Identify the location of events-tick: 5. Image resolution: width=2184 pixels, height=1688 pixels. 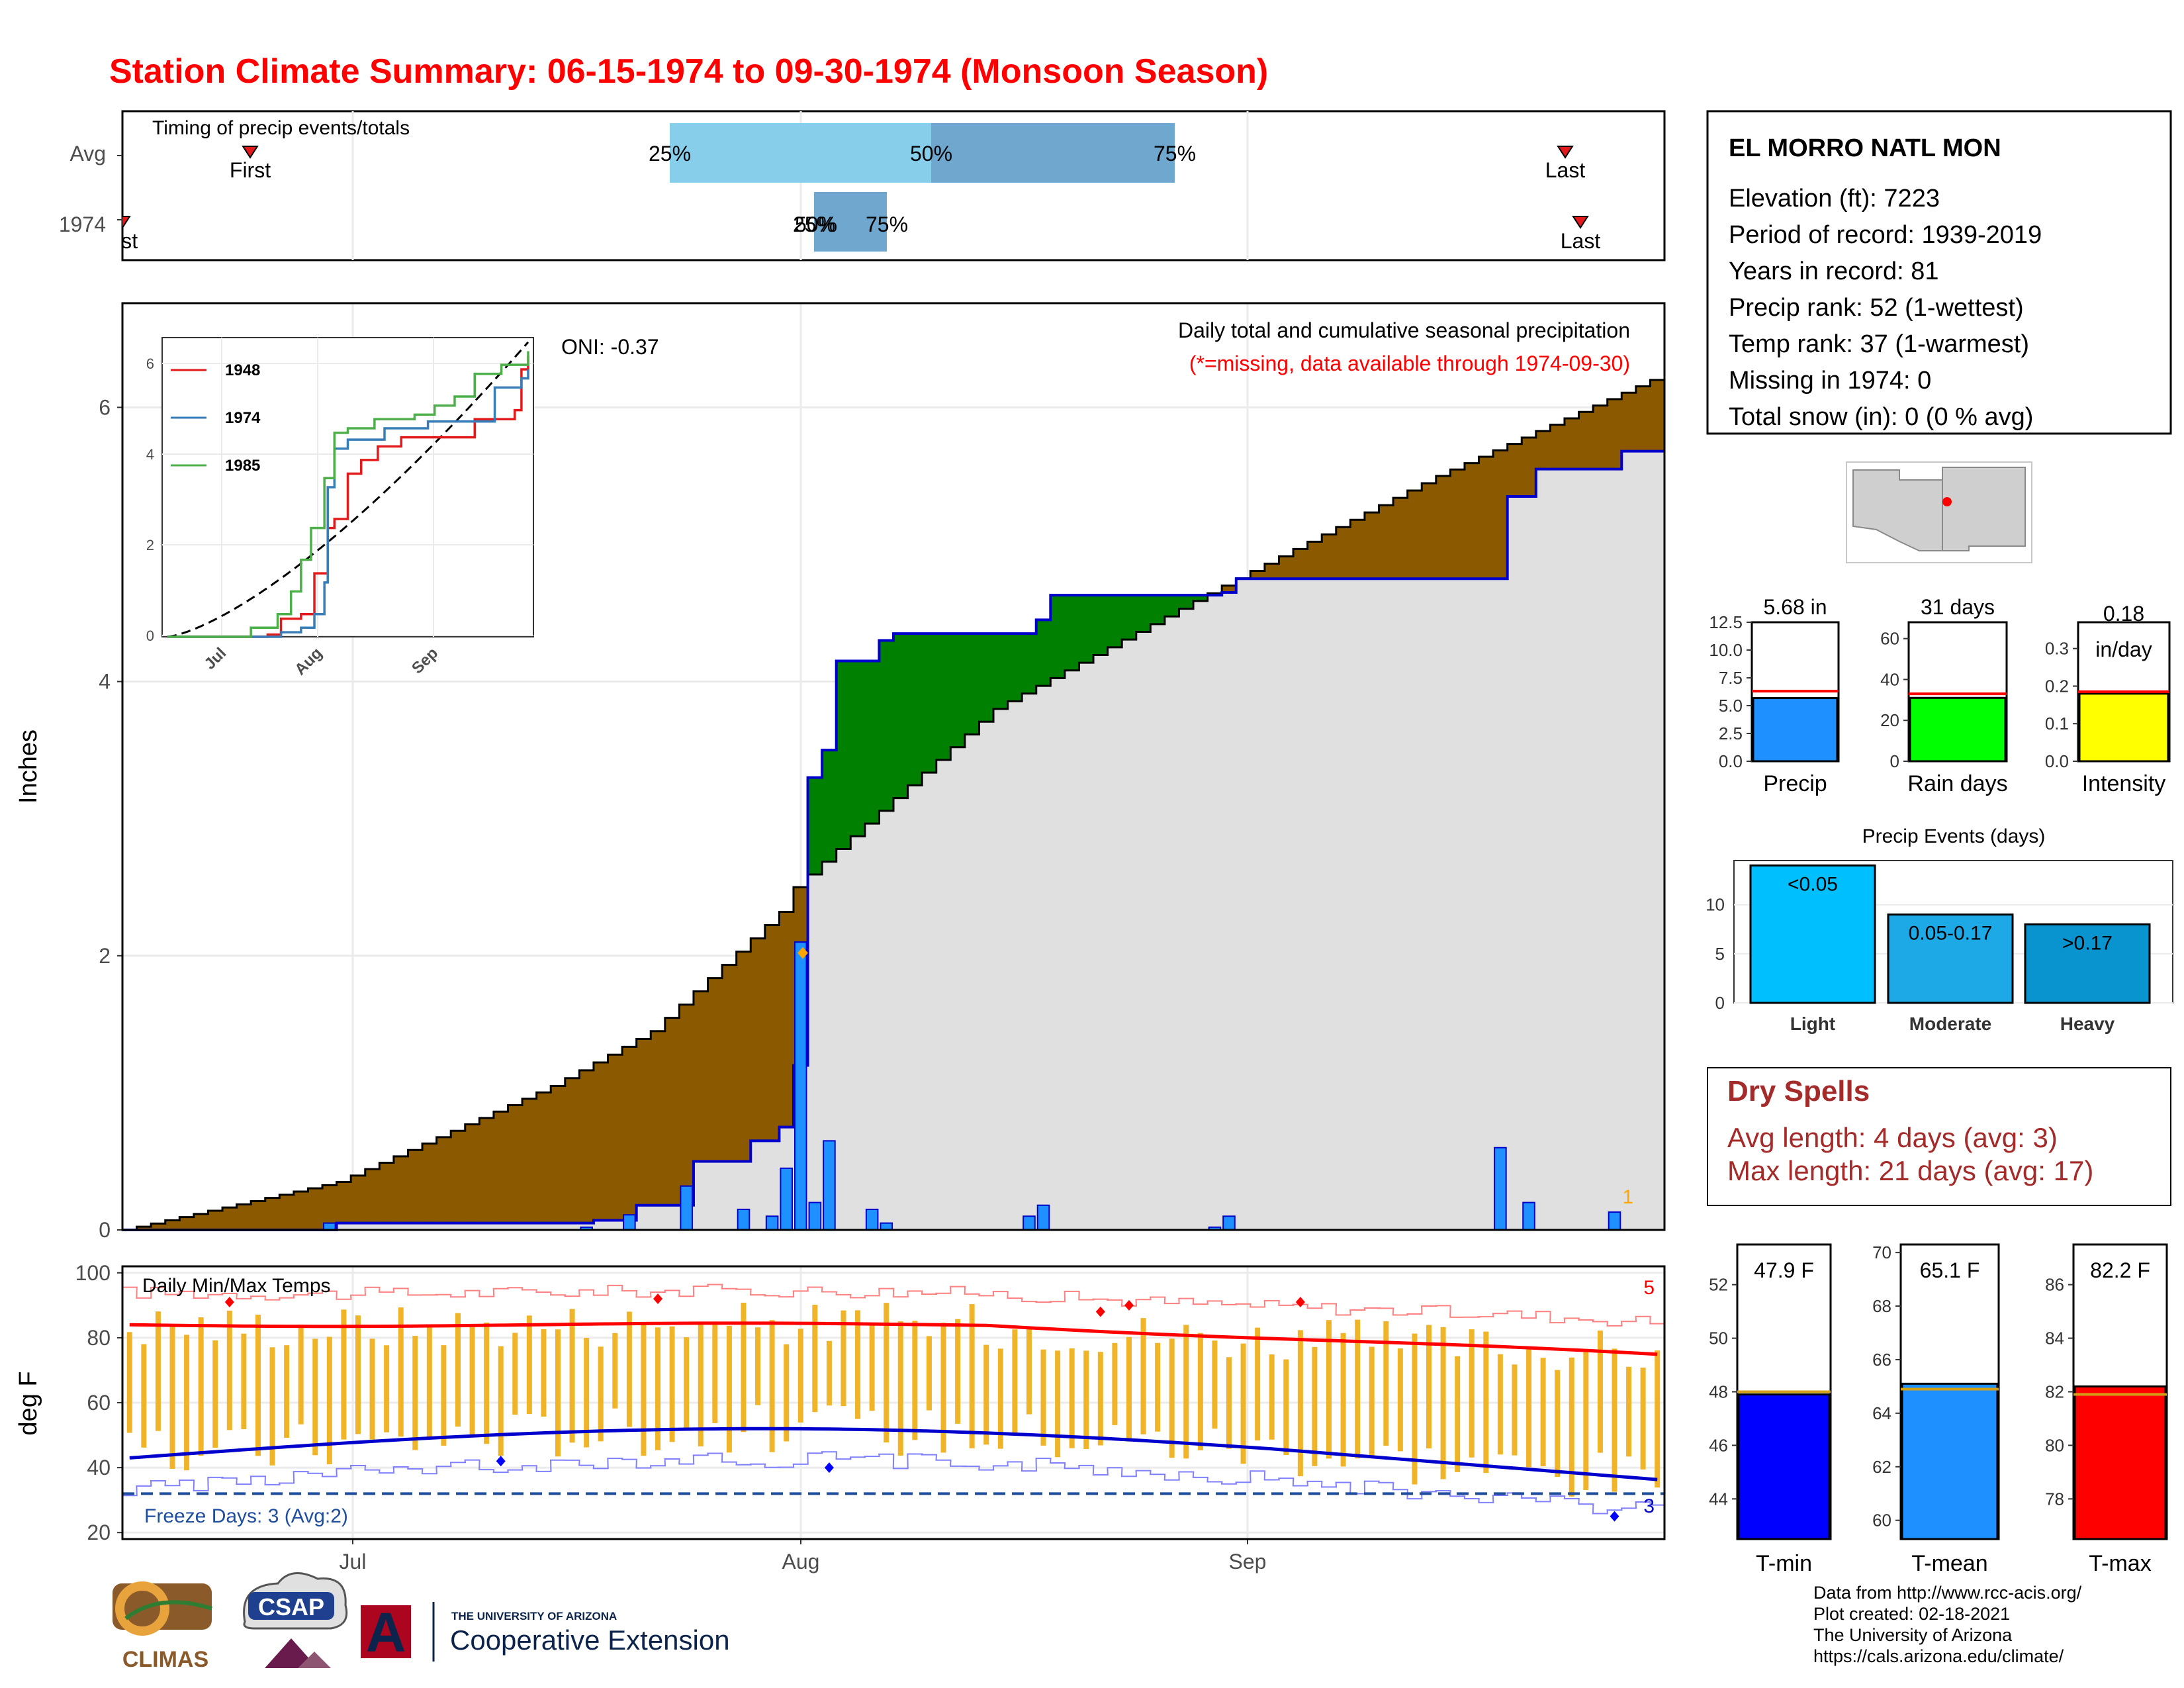
(1720, 954).